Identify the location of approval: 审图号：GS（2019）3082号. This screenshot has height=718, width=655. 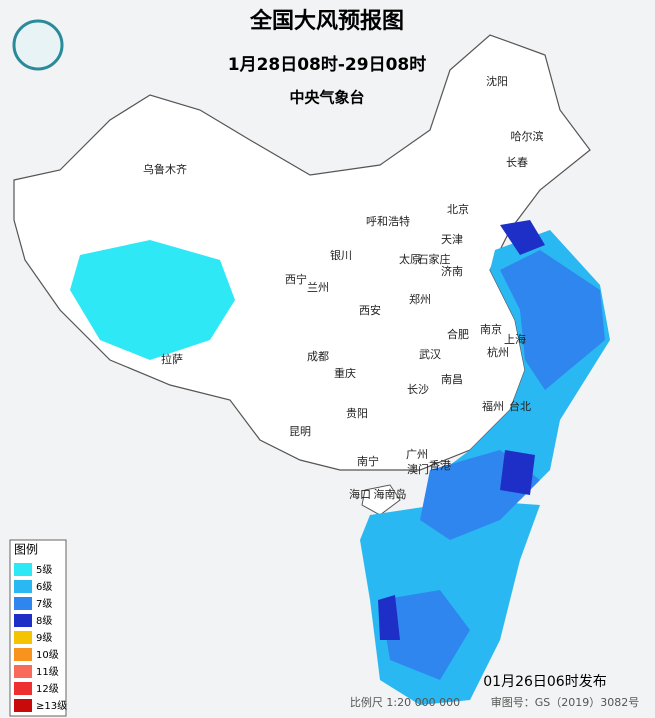
(565, 702).